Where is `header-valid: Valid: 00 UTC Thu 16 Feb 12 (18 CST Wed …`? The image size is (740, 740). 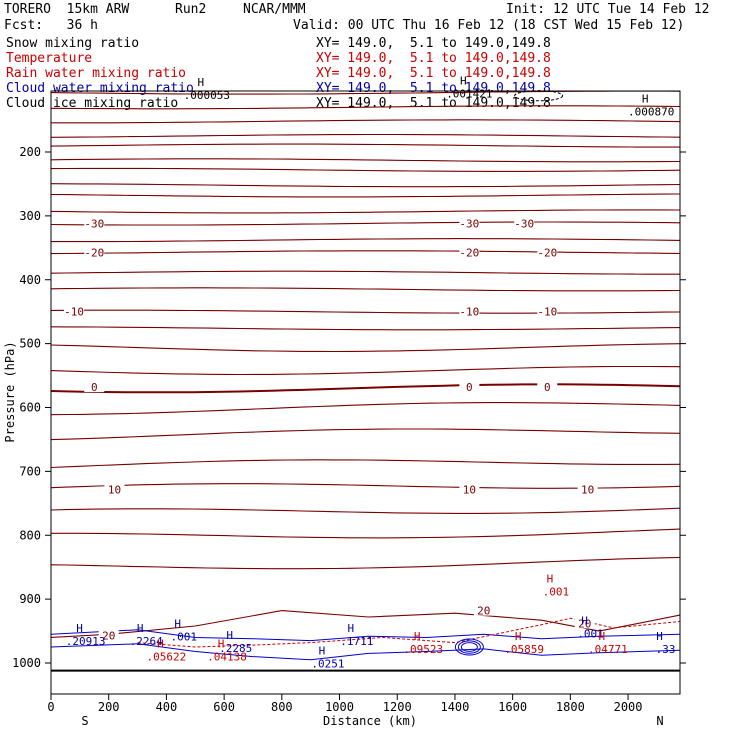 header-valid: Valid: 00 UTC Thu 16 Feb 12 (18 CST Wed … is located at coordinates (489, 25).